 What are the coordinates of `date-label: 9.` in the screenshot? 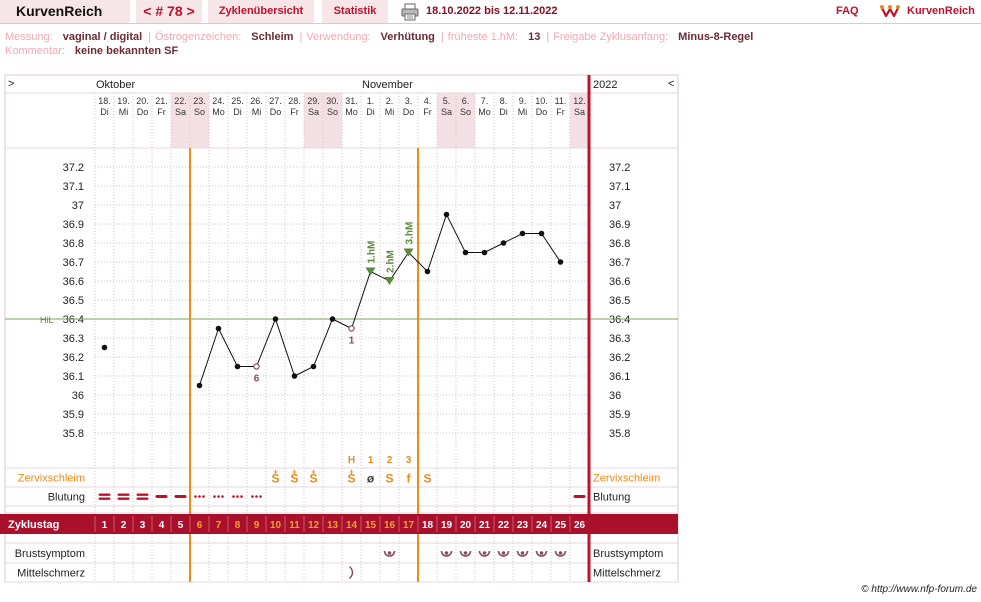 It's located at (523, 101).